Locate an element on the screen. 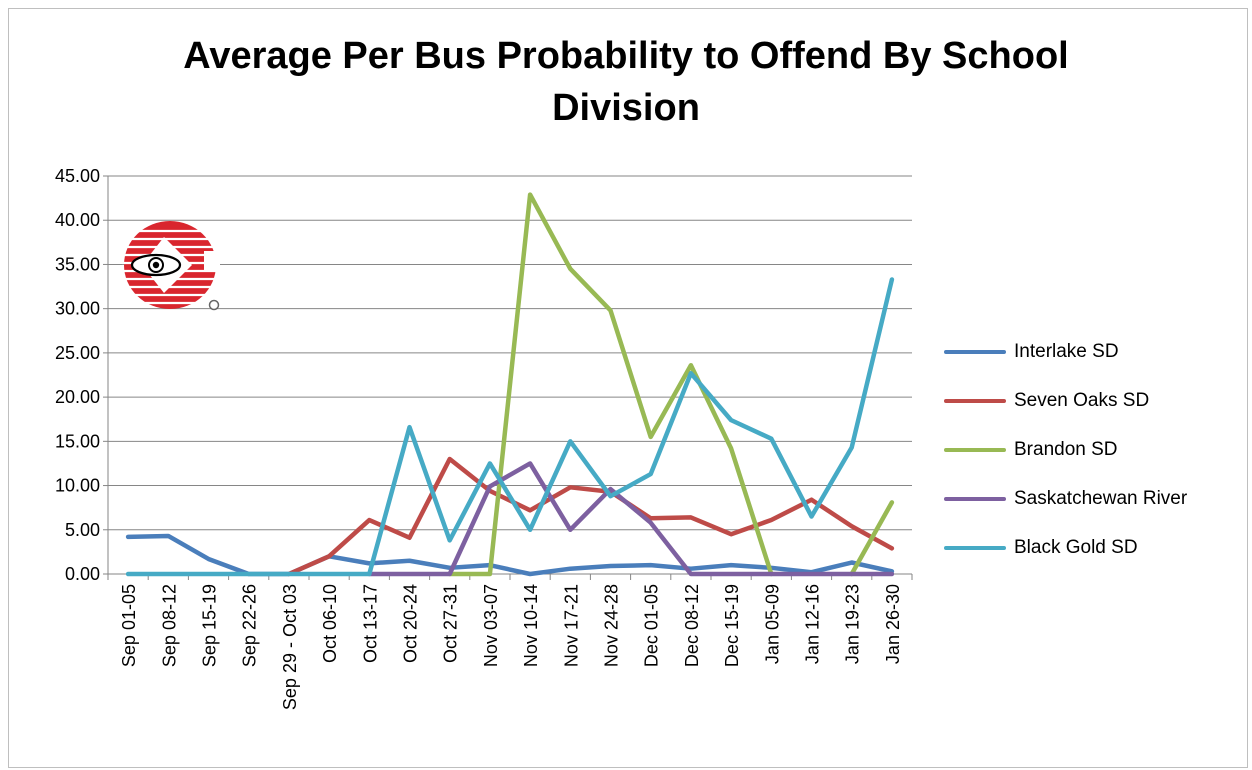 This screenshot has height=770, width=1252. x-tick-label: Oct 06-10 is located at coordinates (330, 623).